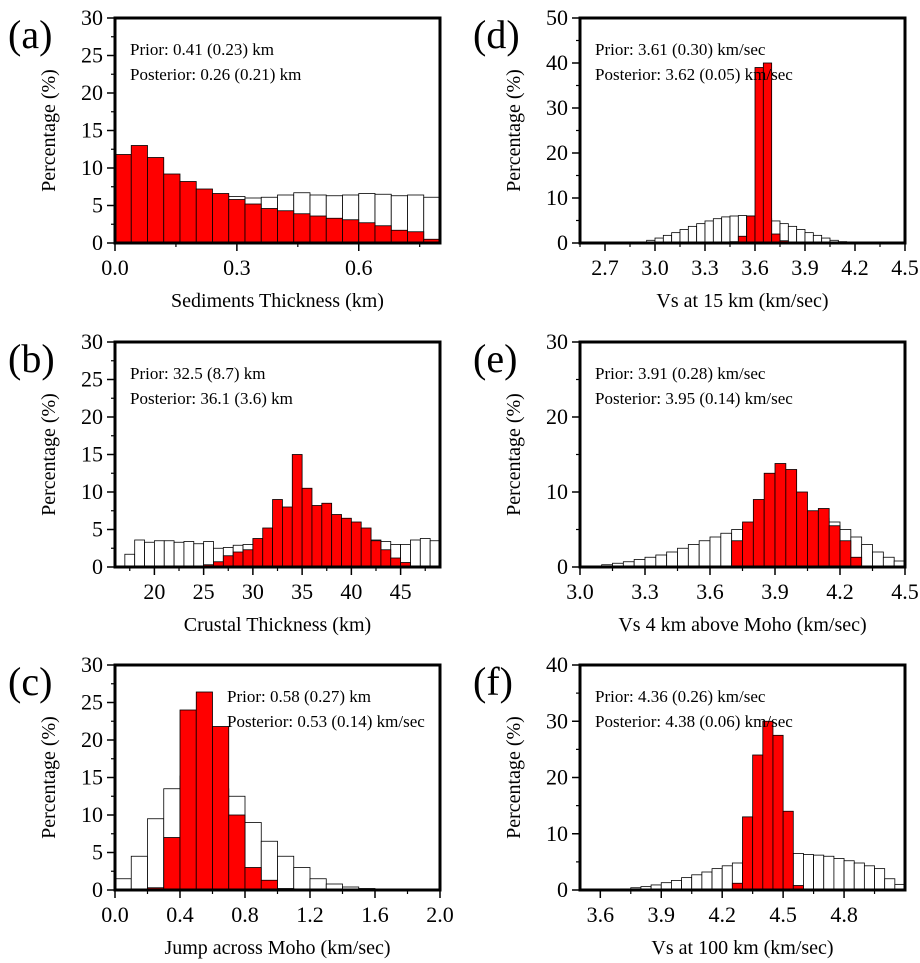  Describe the element at coordinates (775, 591) in the screenshot. I see `x-tick-label: 3.9` at that location.